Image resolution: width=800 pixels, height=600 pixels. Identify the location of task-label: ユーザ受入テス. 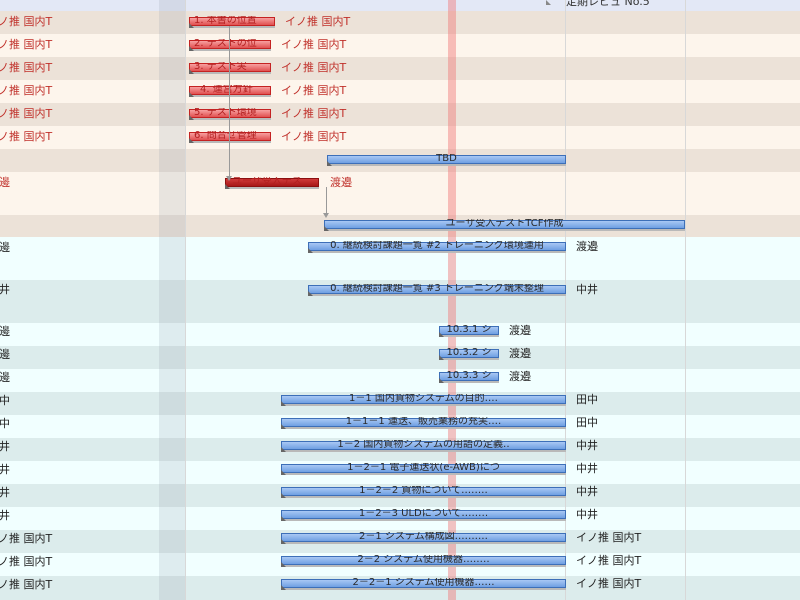
(267, 182).